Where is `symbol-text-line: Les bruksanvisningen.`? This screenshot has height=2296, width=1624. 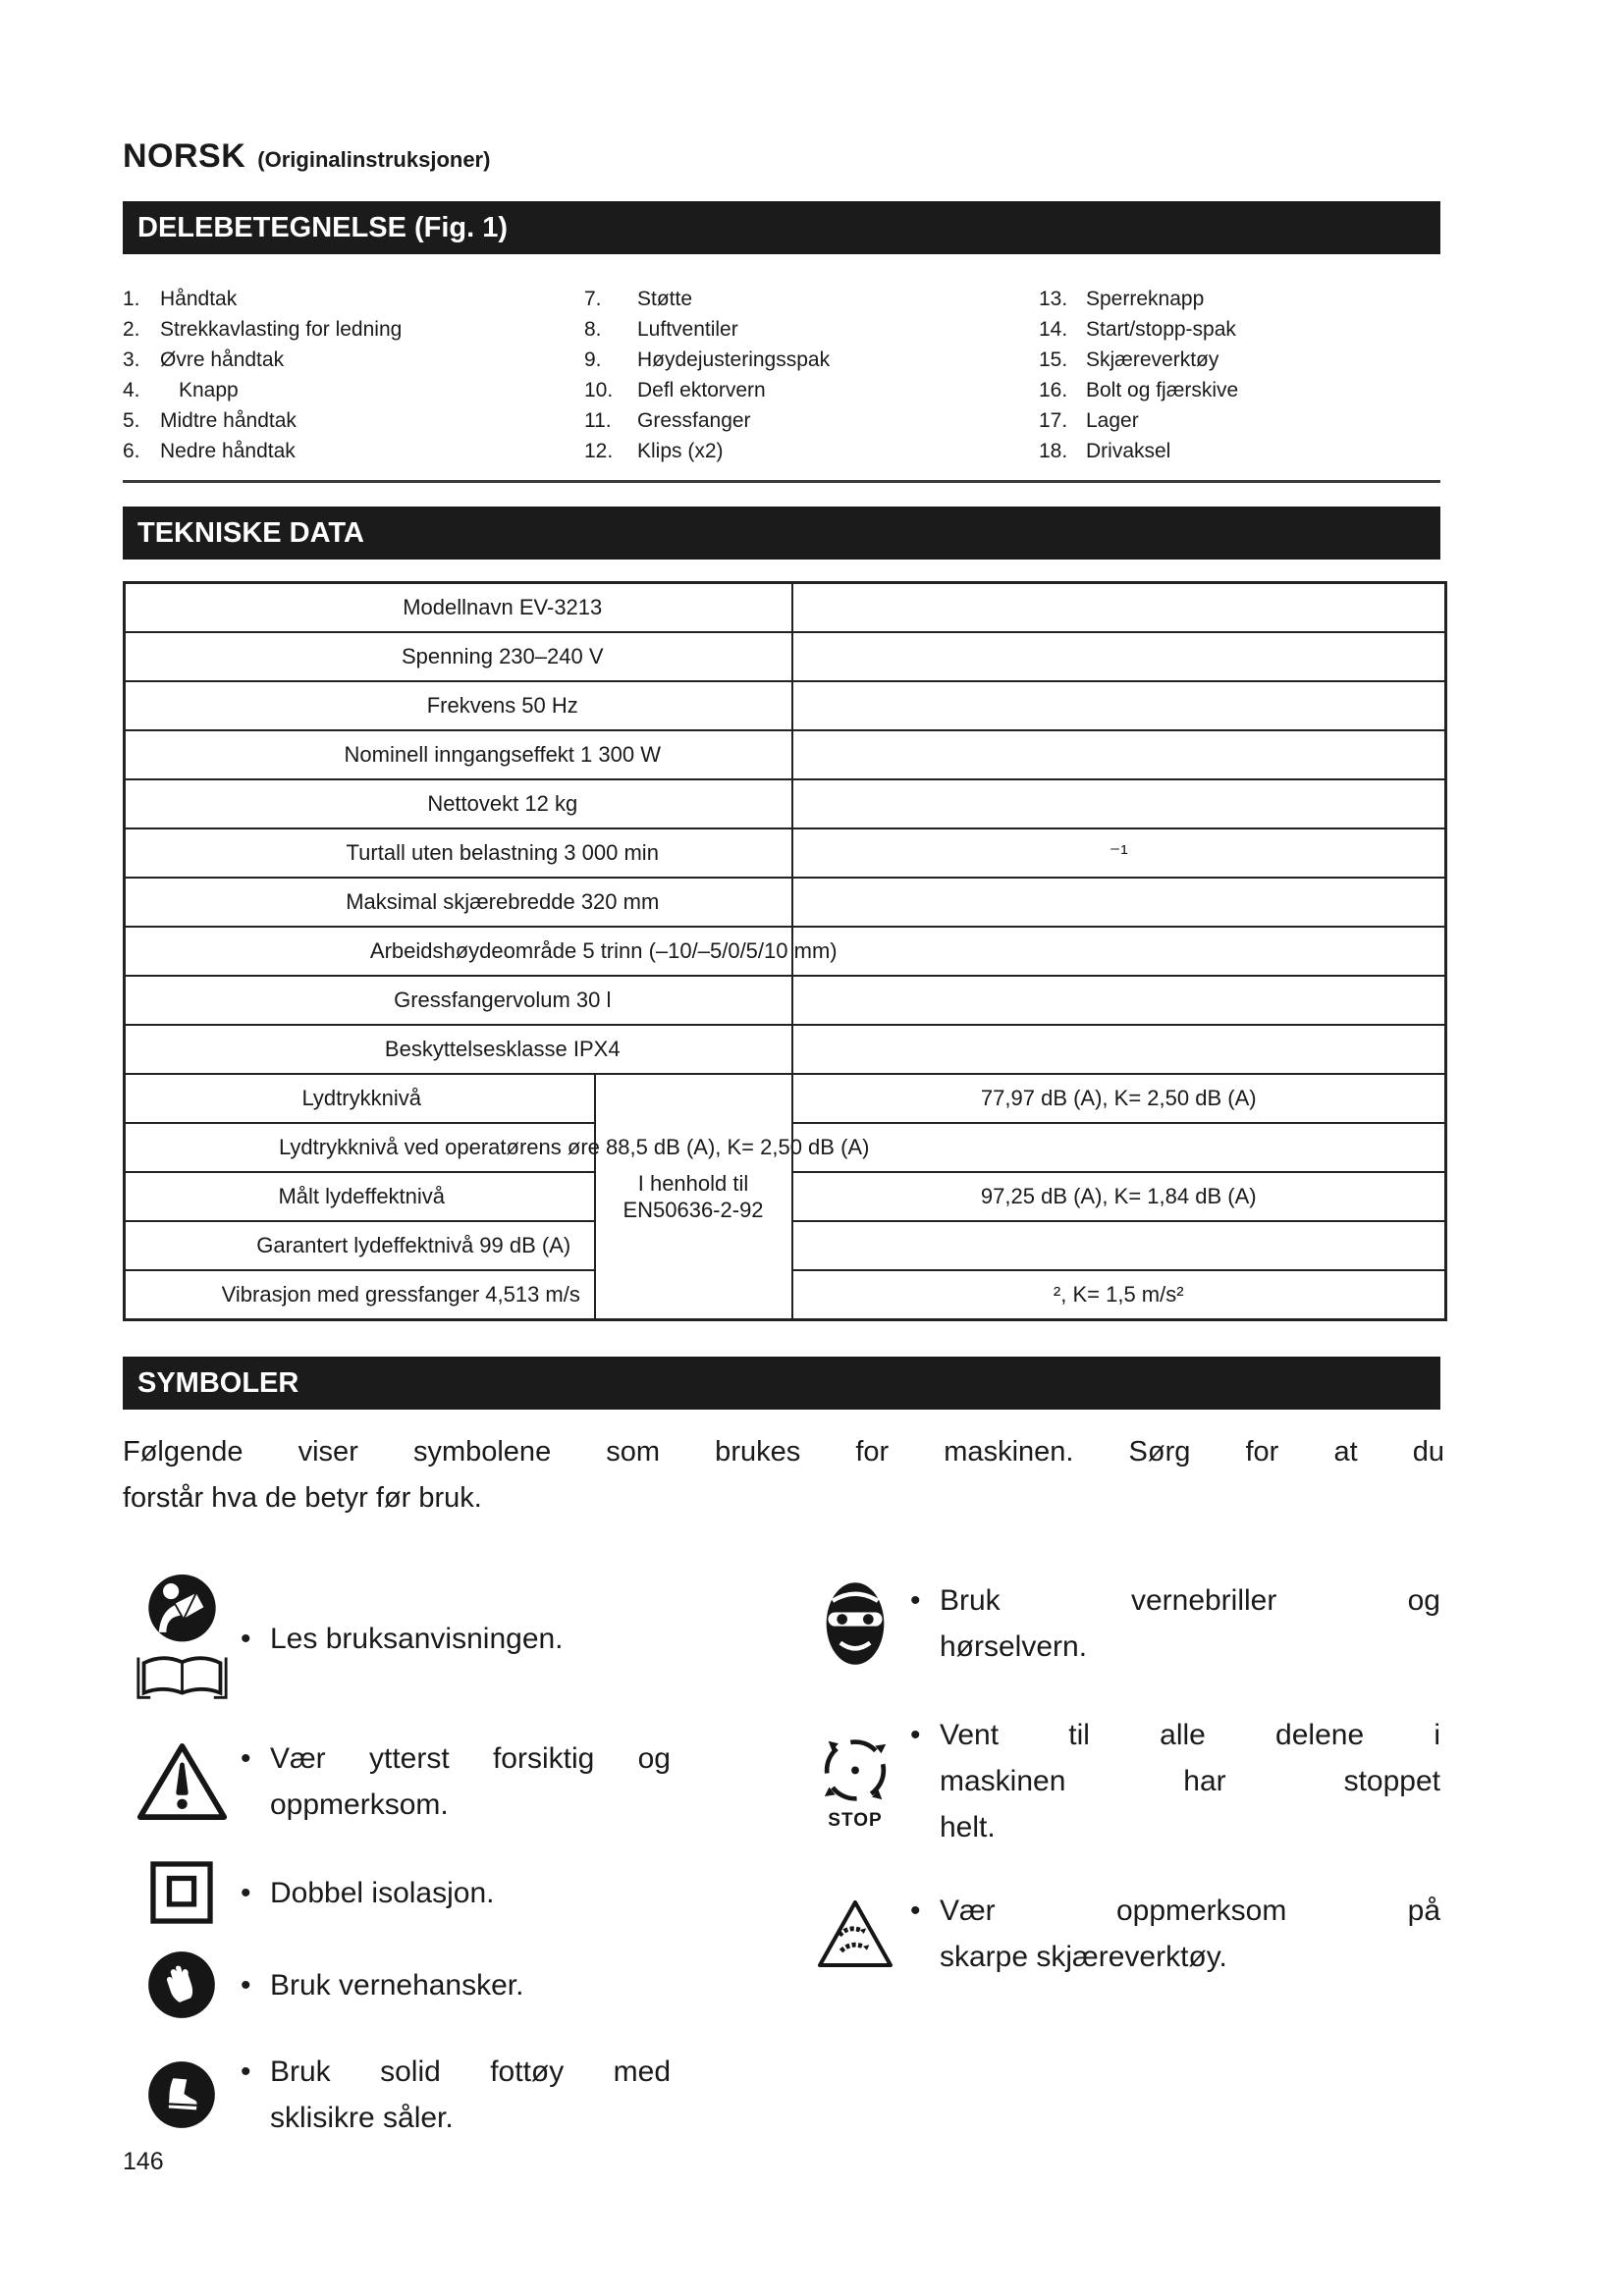 symbol-text-line: Les bruksanvisningen. is located at coordinates (417, 1638).